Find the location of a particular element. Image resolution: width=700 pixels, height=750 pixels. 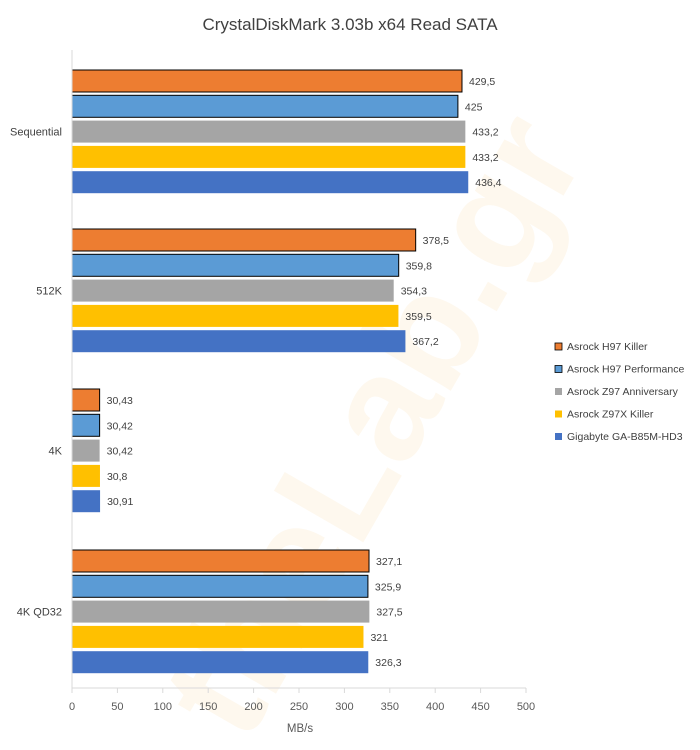

data-label: 325,9 is located at coordinates (388, 587).